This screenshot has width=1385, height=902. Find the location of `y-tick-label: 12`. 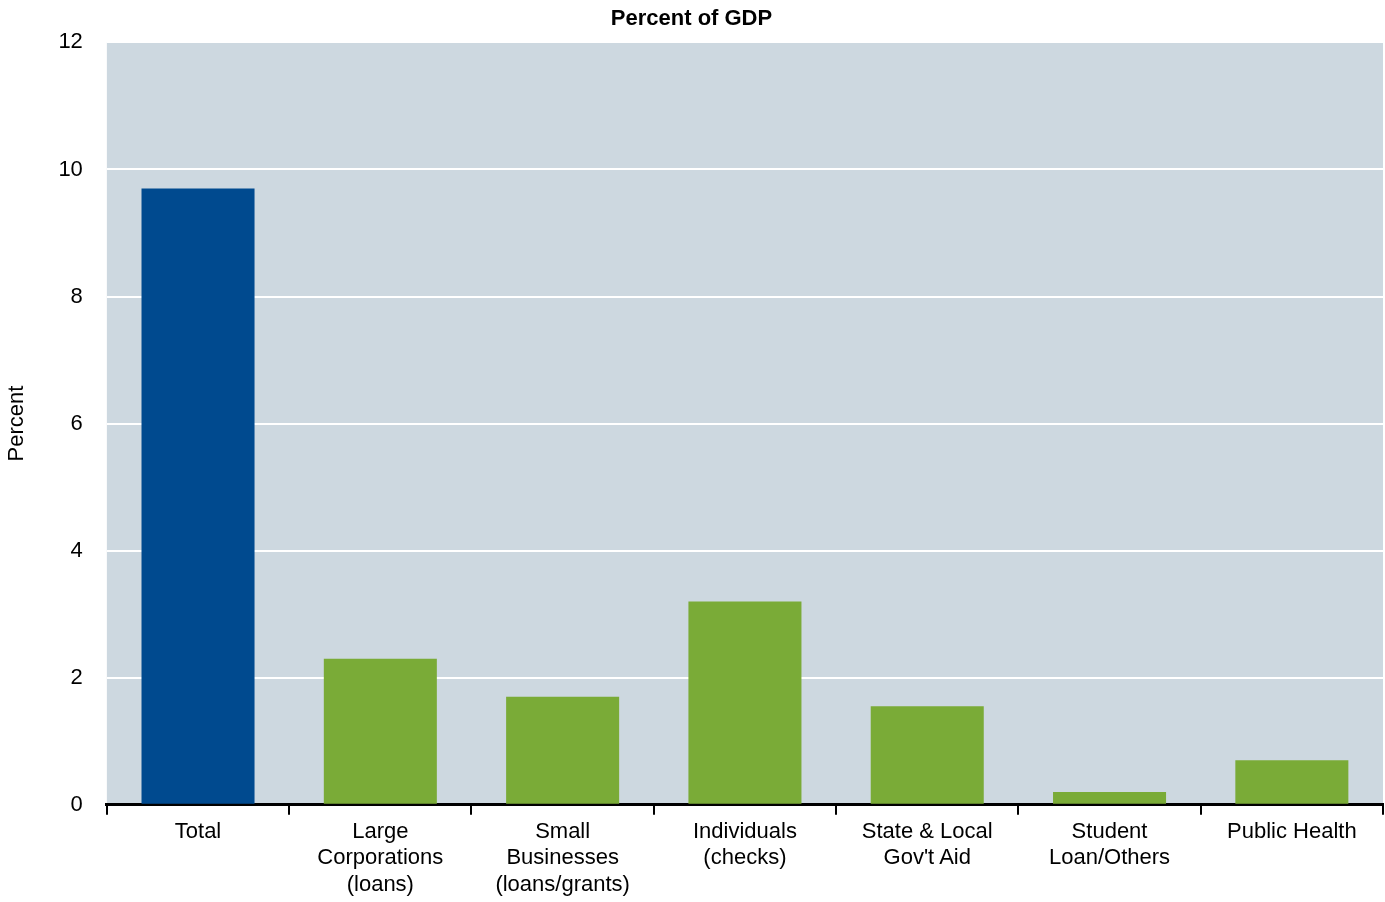

y-tick-label: 12 is located at coordinates (70, 41).